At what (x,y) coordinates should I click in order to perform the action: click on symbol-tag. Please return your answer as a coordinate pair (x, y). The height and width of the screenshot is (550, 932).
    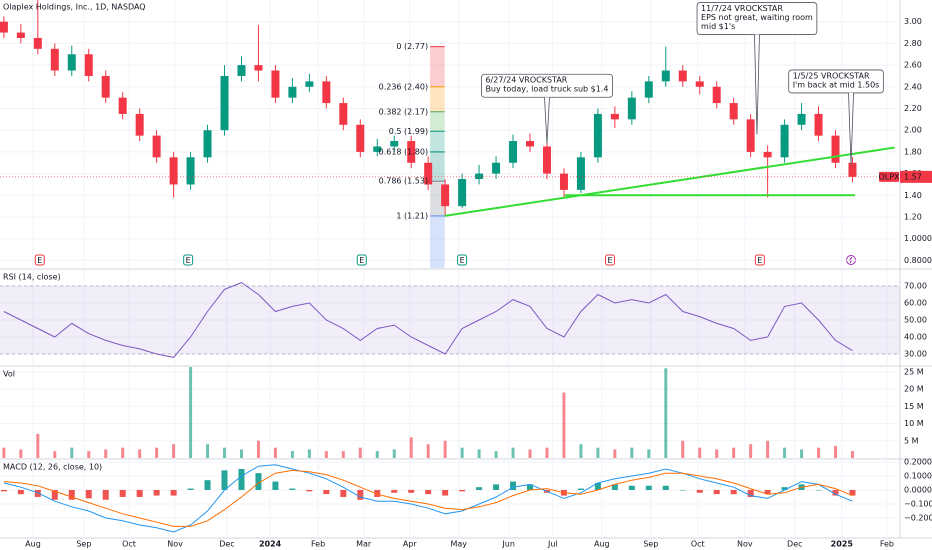
    Looking at the image, I should click on (889, 176).